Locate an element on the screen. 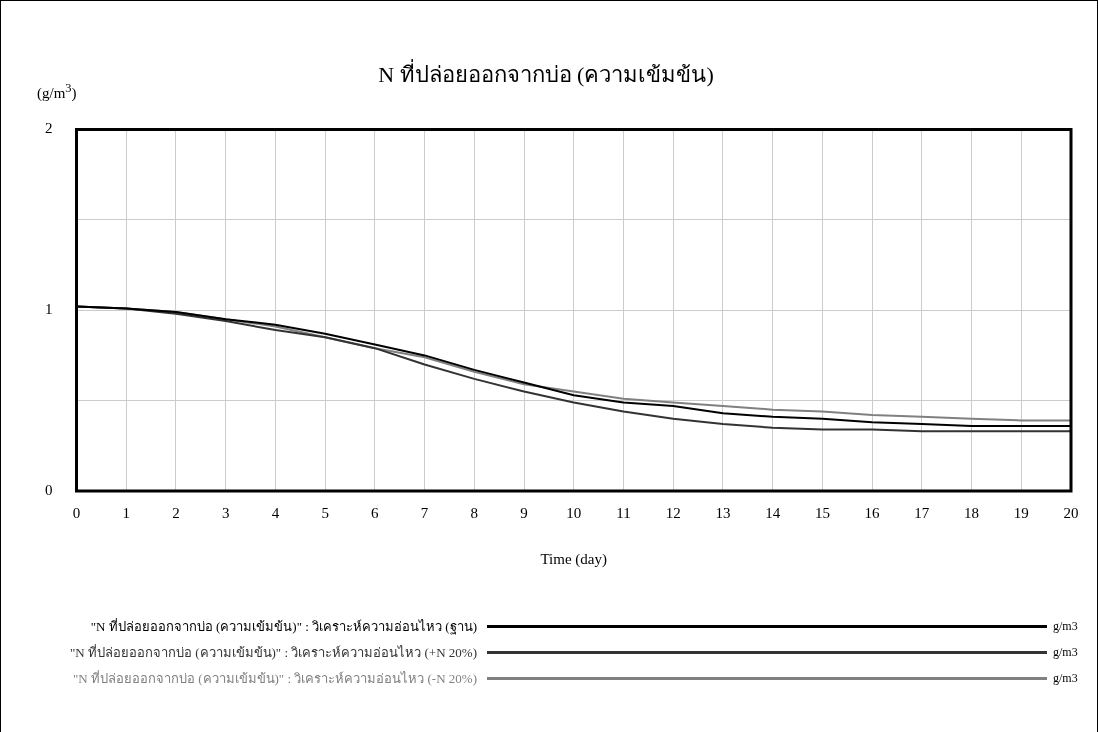 The image size is (1098, 732). x-tick-label: 5 is located at coordinates (325, 512).